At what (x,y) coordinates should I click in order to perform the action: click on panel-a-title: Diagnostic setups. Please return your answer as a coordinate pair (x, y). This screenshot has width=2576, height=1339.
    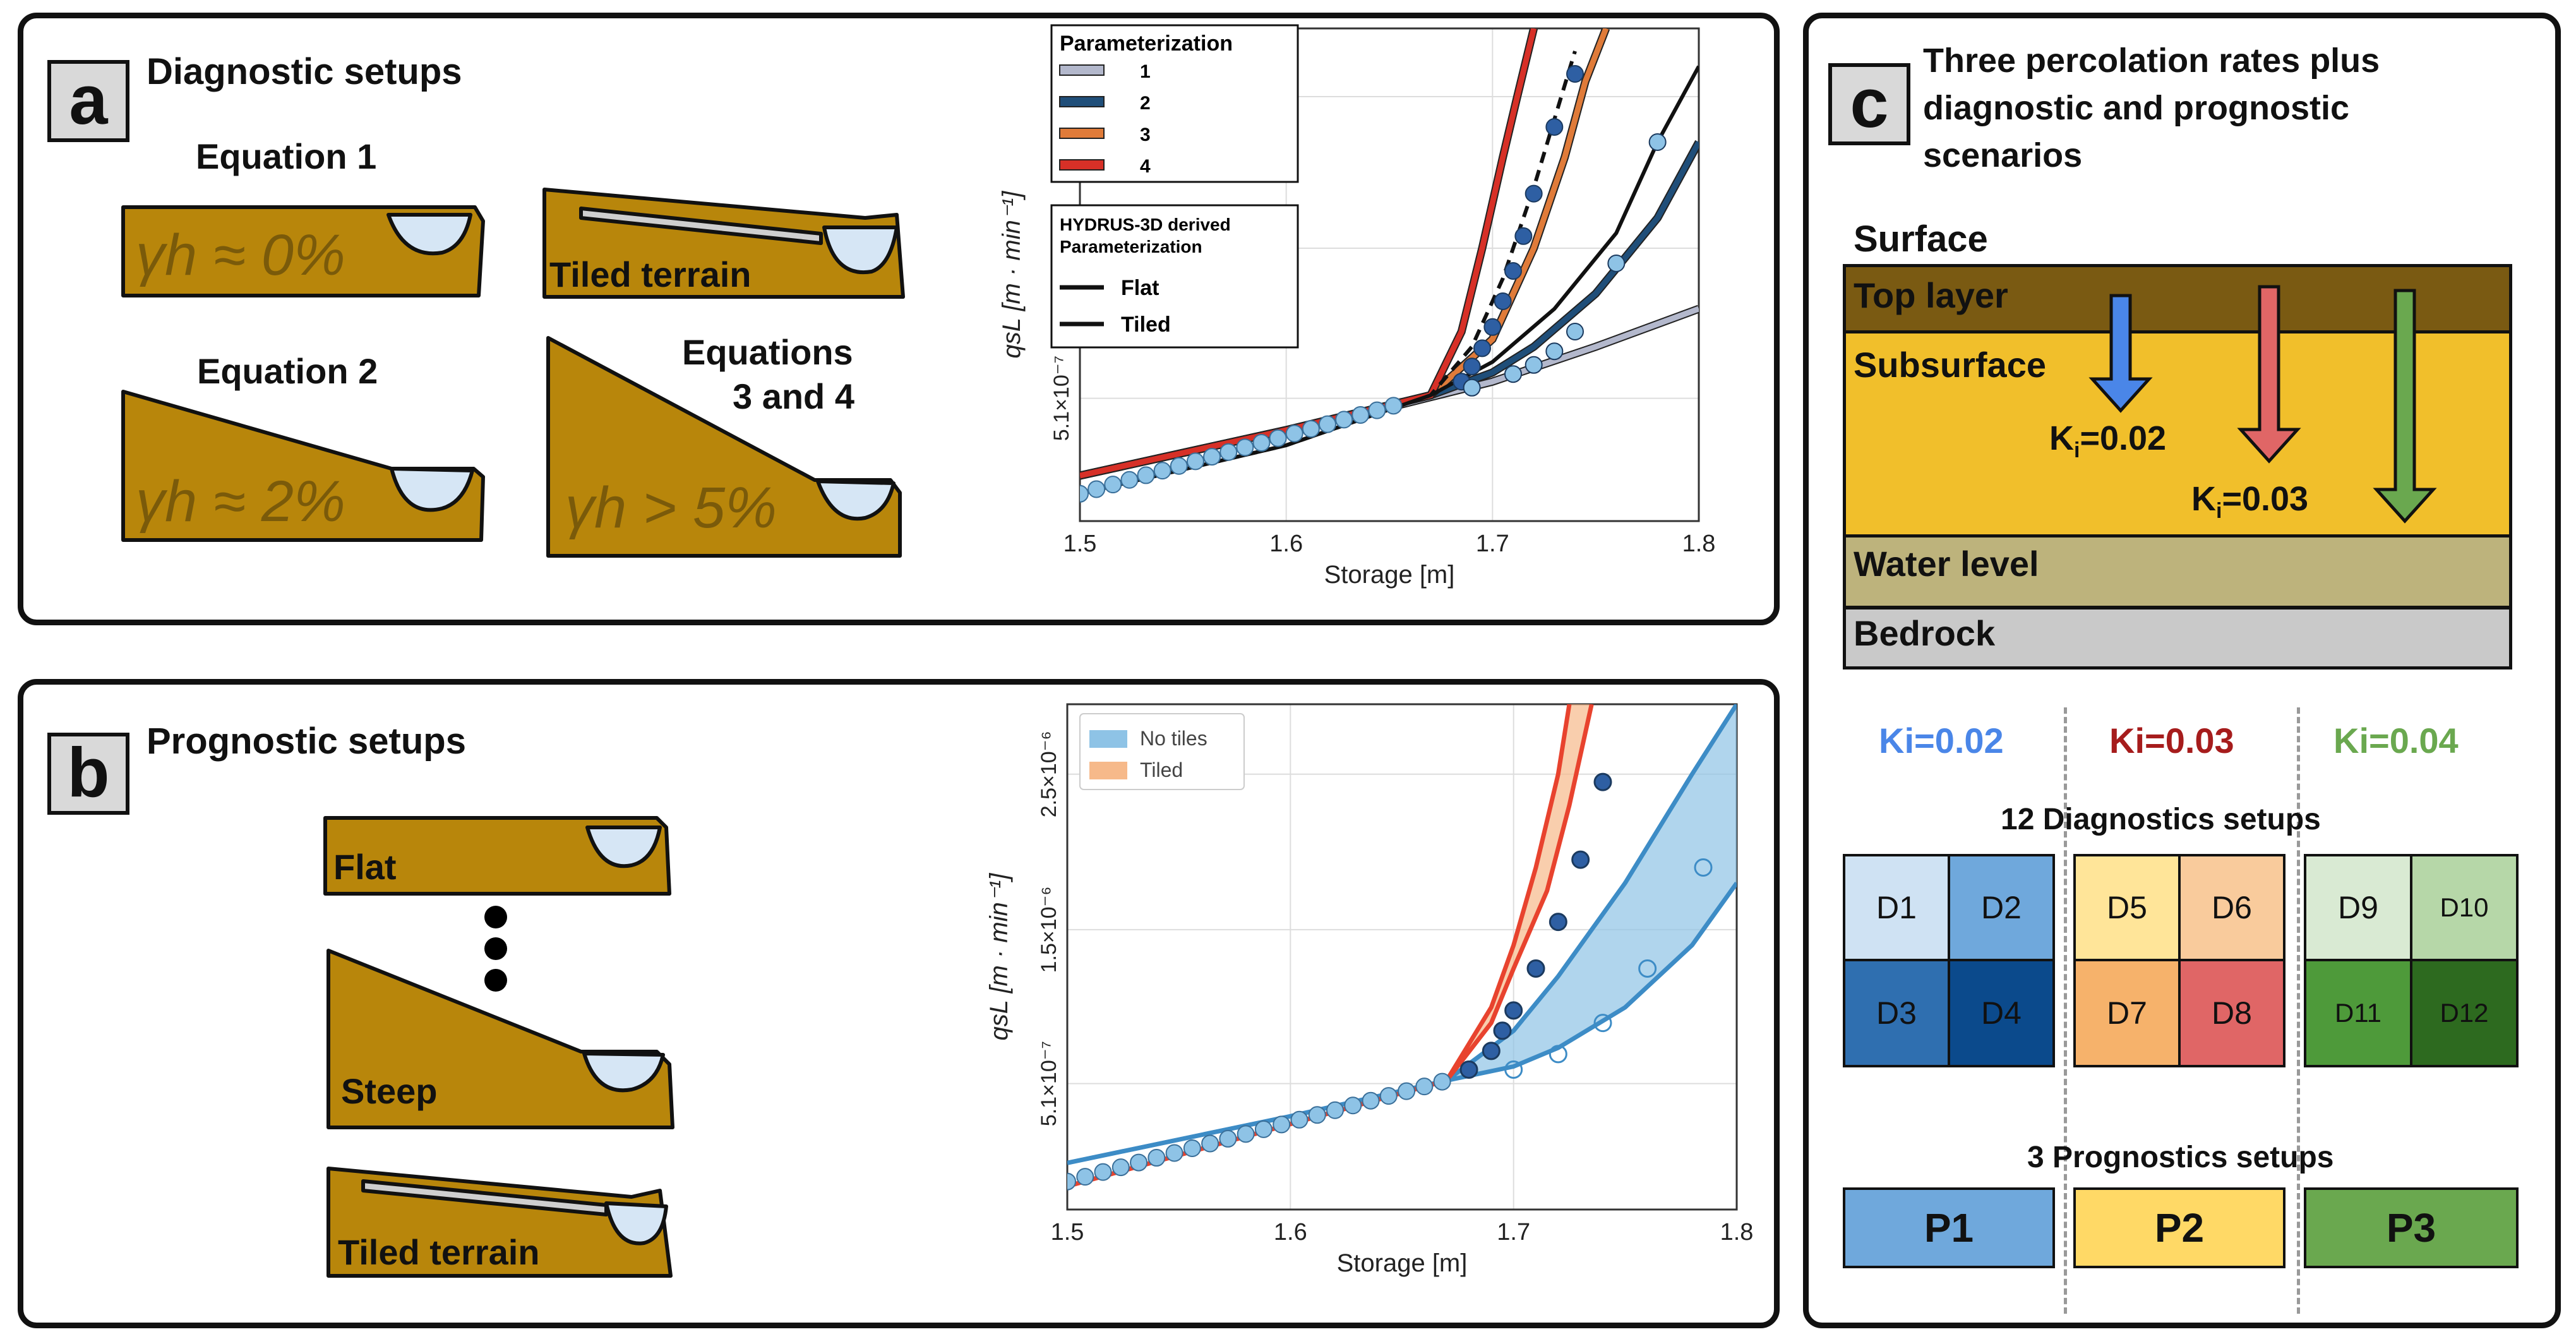
    Looking at the image, I should click on (304, 71).